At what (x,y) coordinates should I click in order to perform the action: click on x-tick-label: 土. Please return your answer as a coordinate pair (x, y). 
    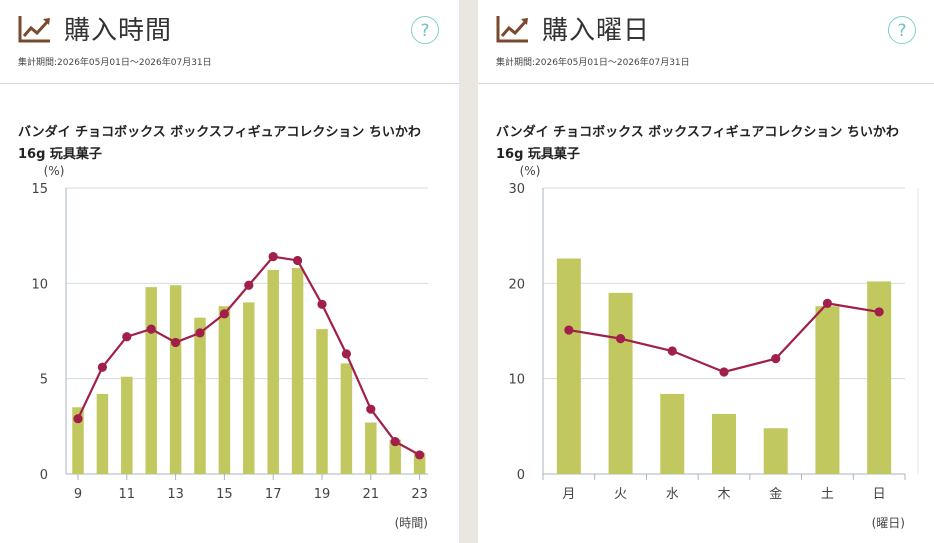
    Looking at the image, I should click on (827, 494).